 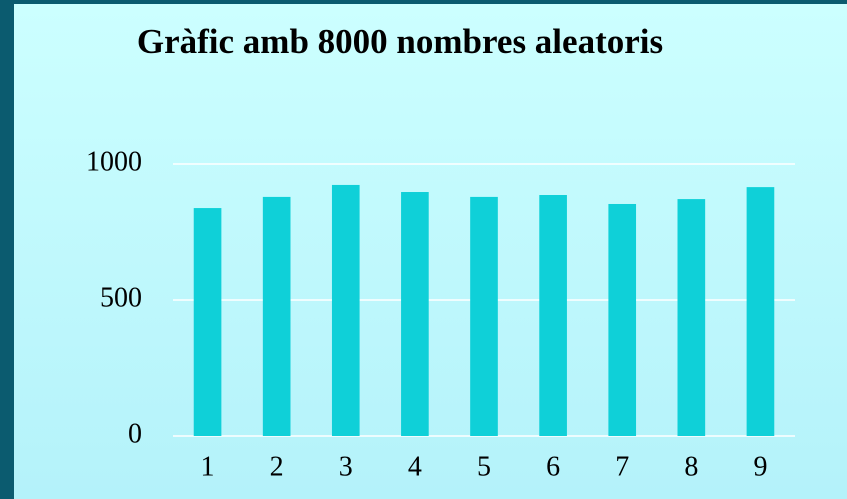 What do you see at coordinates (346, 466) in the screenshot?
I see `x-tick-label: 3` at bounding box center [346, 466].